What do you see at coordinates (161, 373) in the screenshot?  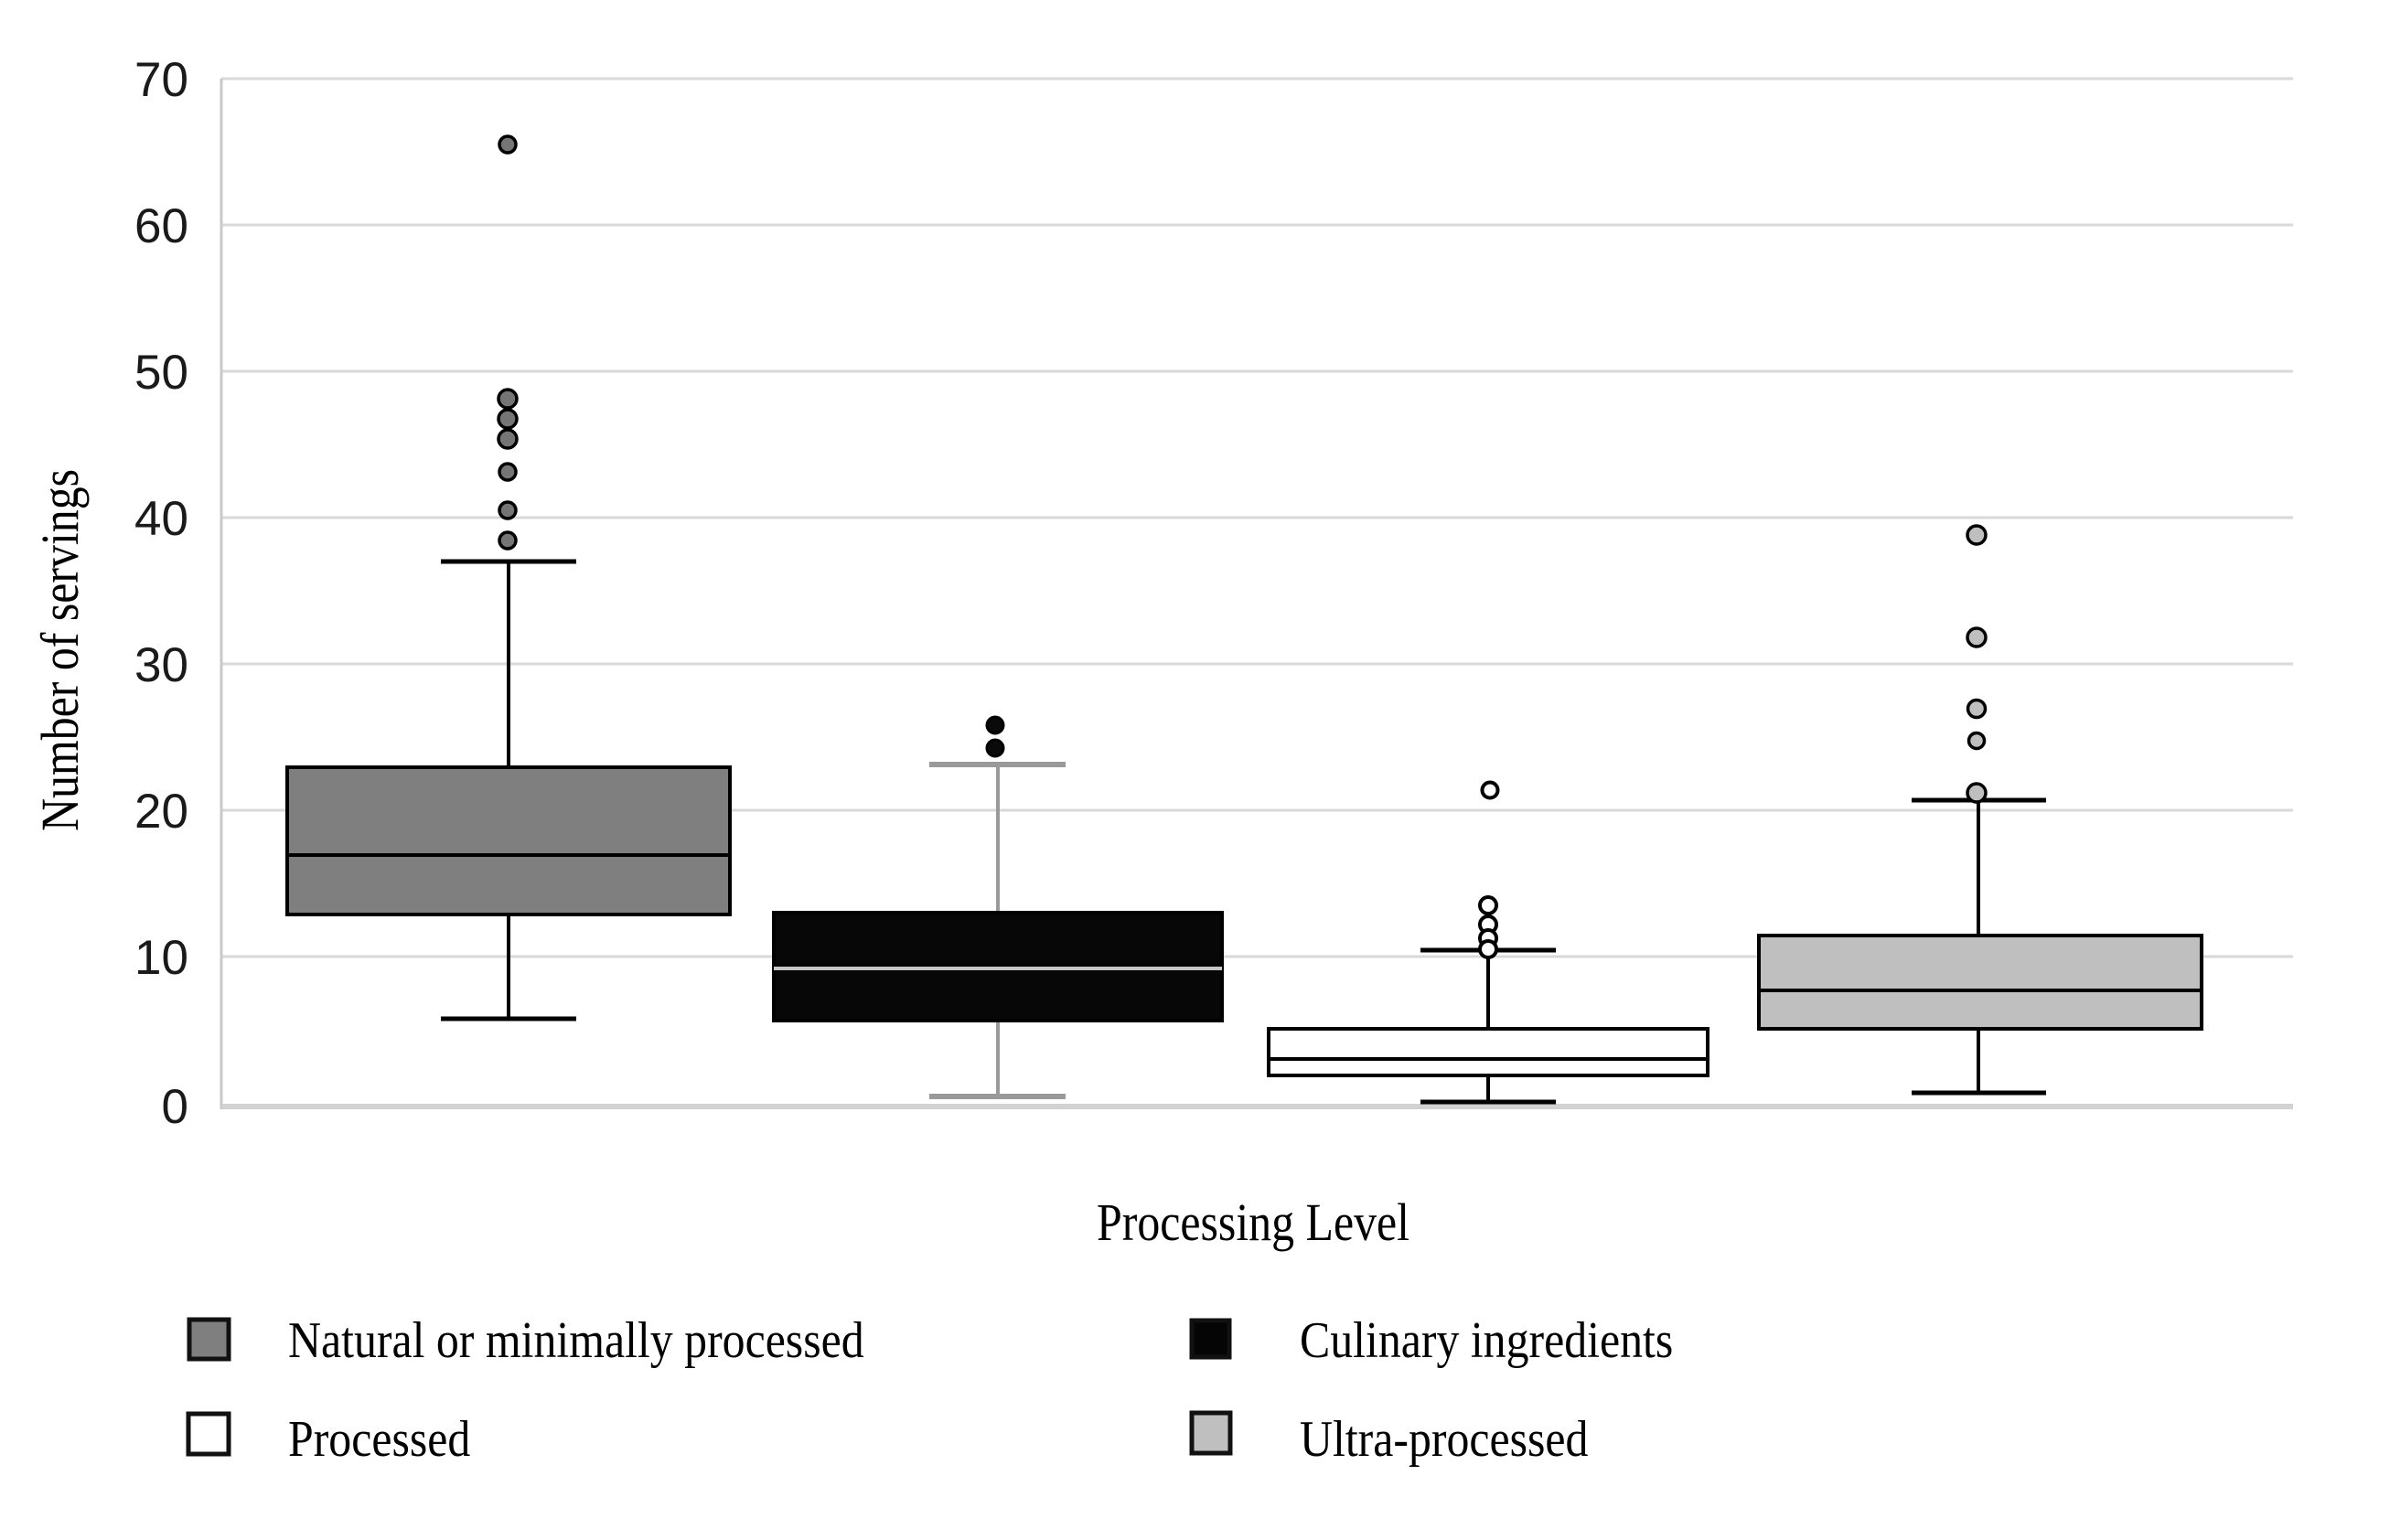 I see `svg-text: 50` at bounding box center [161, 373].